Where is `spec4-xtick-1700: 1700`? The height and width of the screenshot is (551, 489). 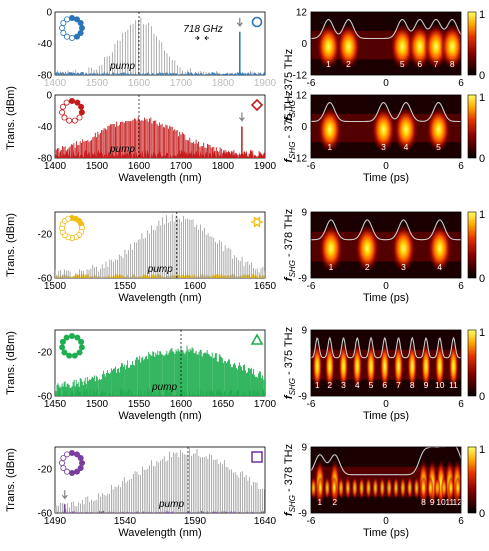 spec4-xtick-1700: 1700 is located at coordinates (265, 404).